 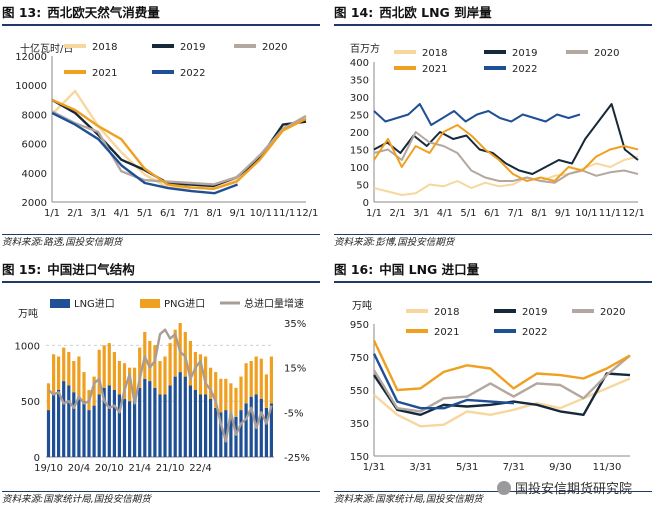 What do you see at coordinates (560, 467) in the screenshot?
I see `x-tick-label: 9/30` at bounding box center [560, 467].